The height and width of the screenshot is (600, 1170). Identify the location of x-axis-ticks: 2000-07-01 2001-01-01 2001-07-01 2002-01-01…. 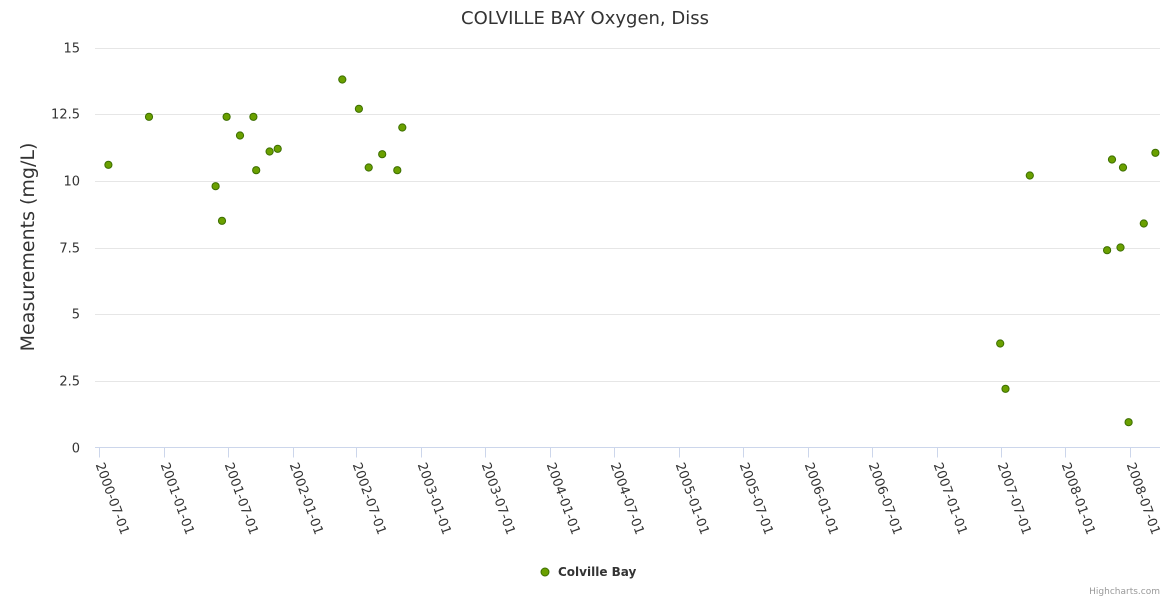
(627, 492).